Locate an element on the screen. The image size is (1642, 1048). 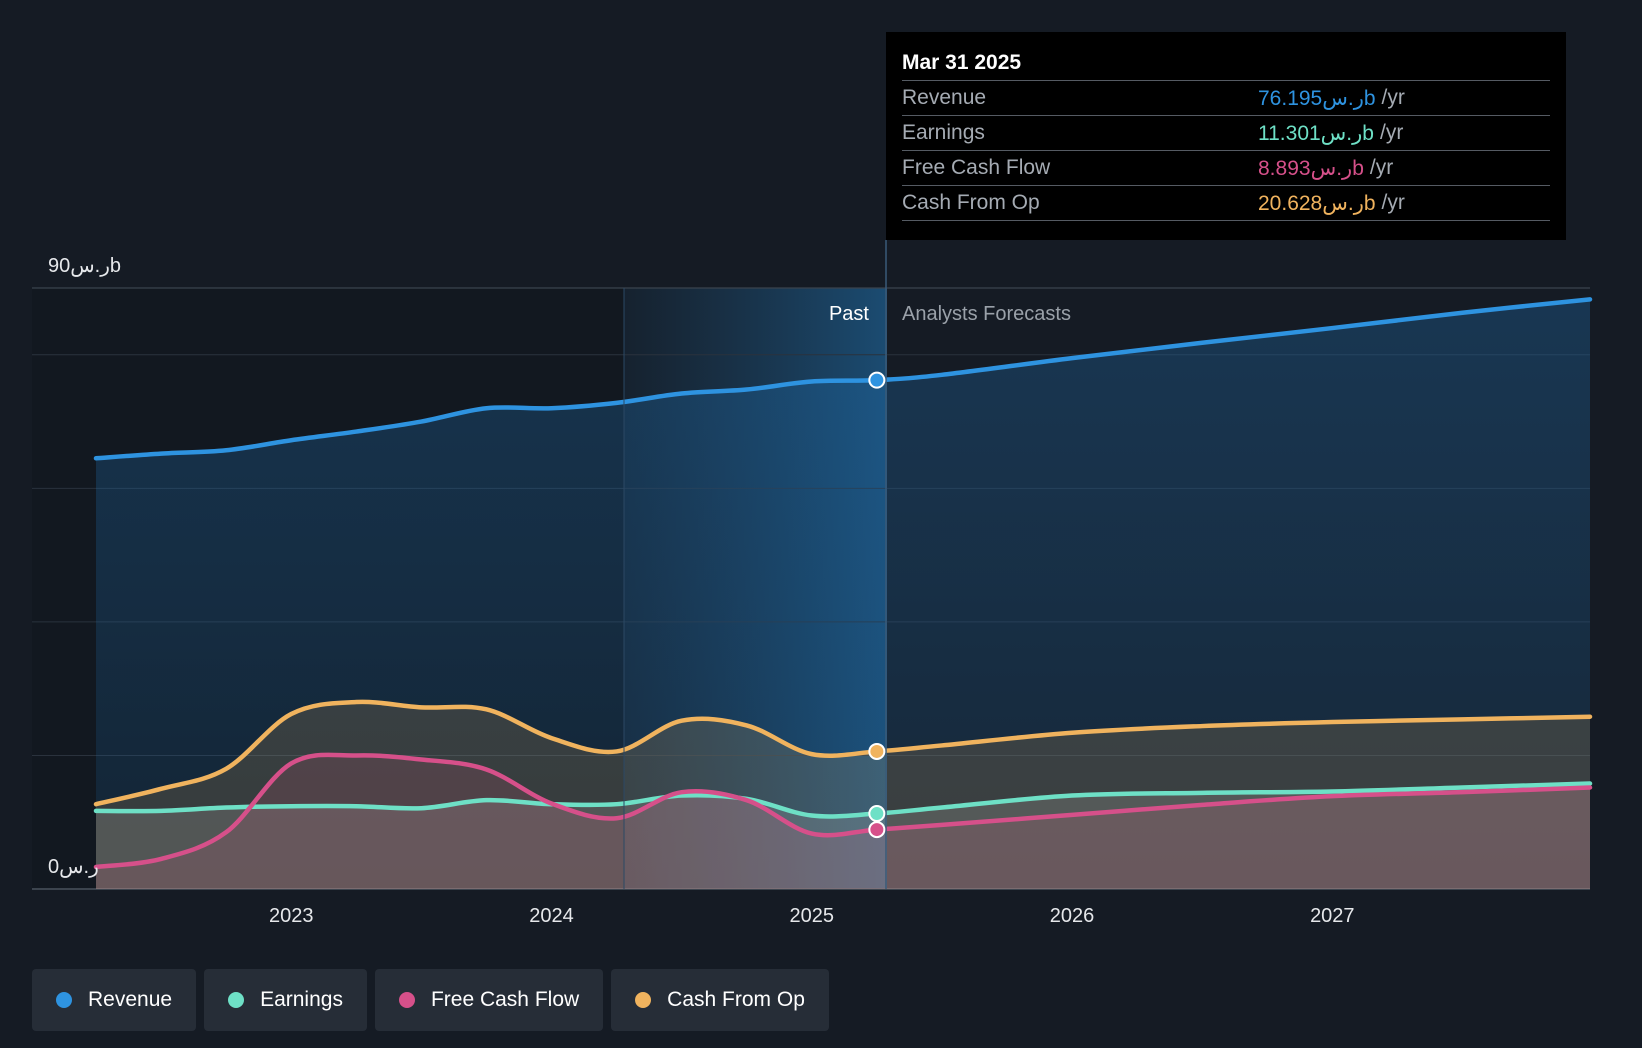
legend-item-earnings: Earnings is located at coordinates (285, 1000).